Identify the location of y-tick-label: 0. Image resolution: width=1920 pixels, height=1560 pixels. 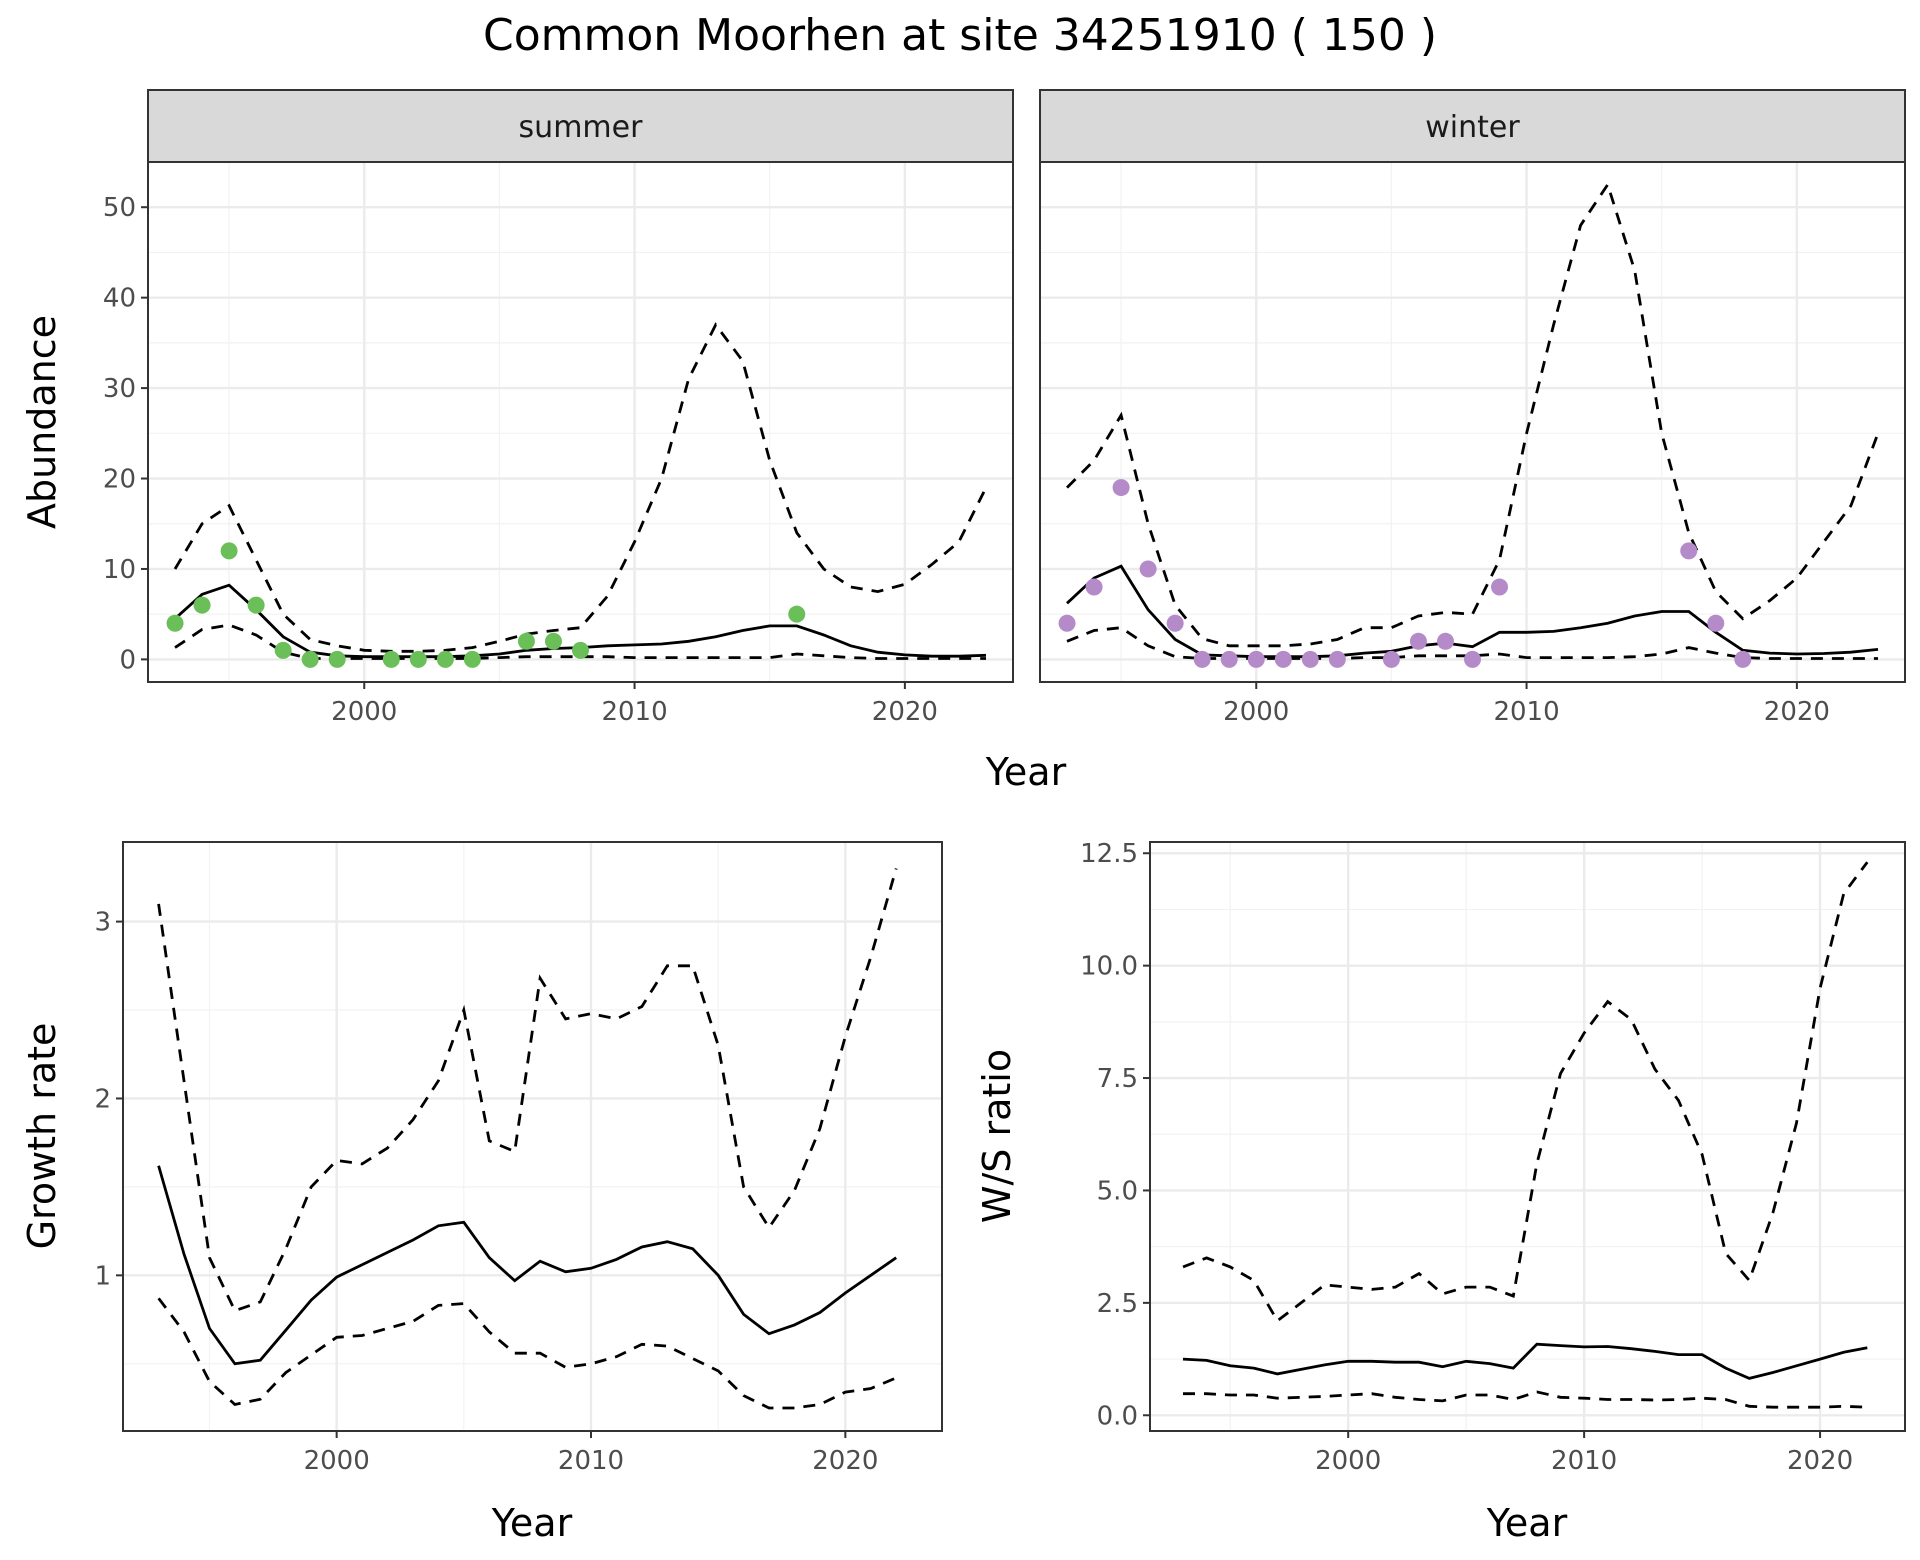
(127, 660).